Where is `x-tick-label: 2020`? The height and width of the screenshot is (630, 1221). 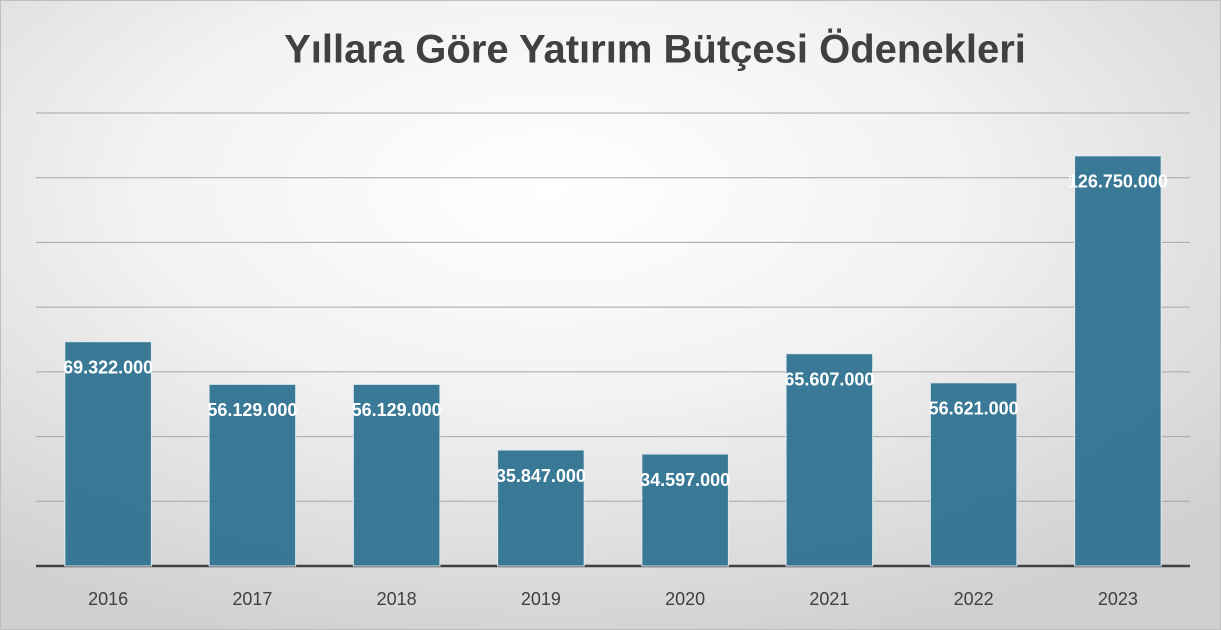
x-tick-label: 2020 is located at coordinates (685, 599).